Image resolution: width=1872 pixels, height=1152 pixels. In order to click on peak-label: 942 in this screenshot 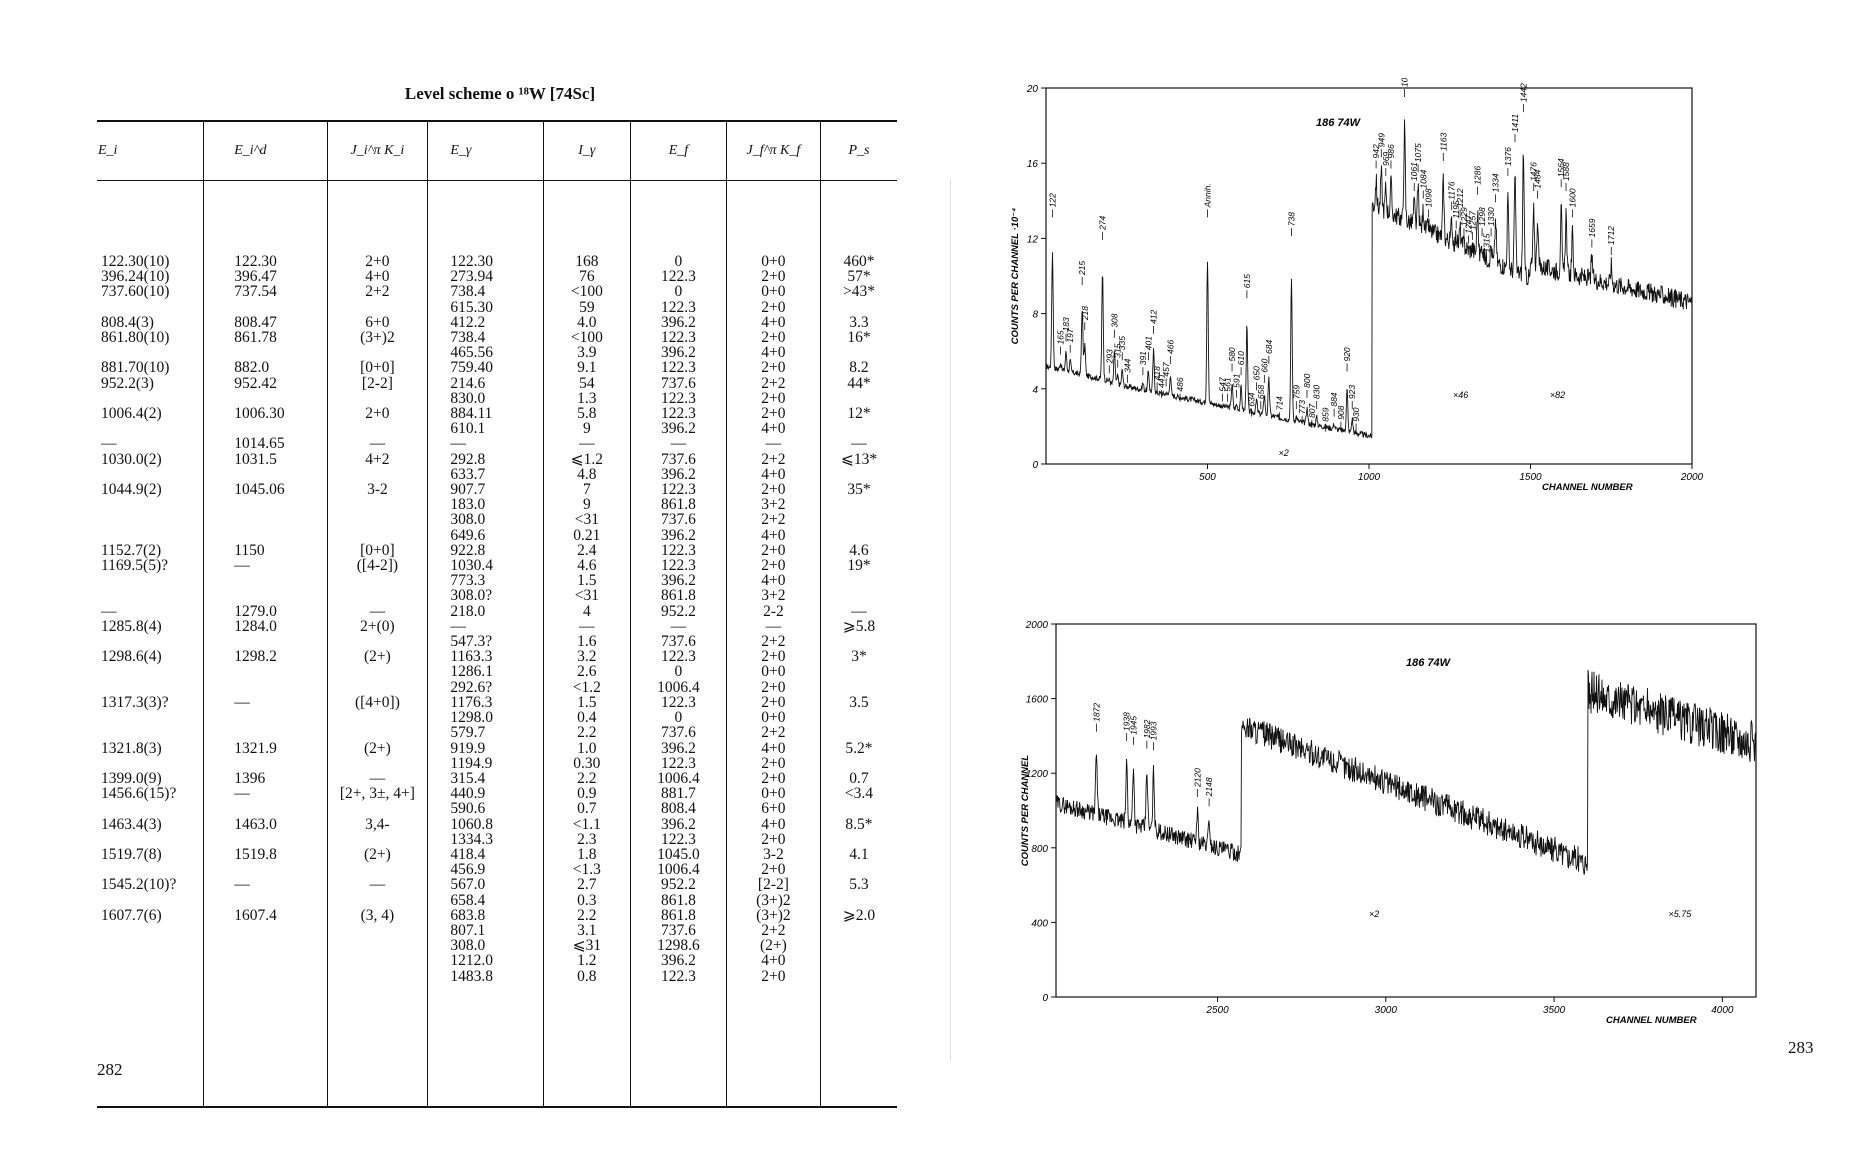, I will do `click(1376, 151)`.